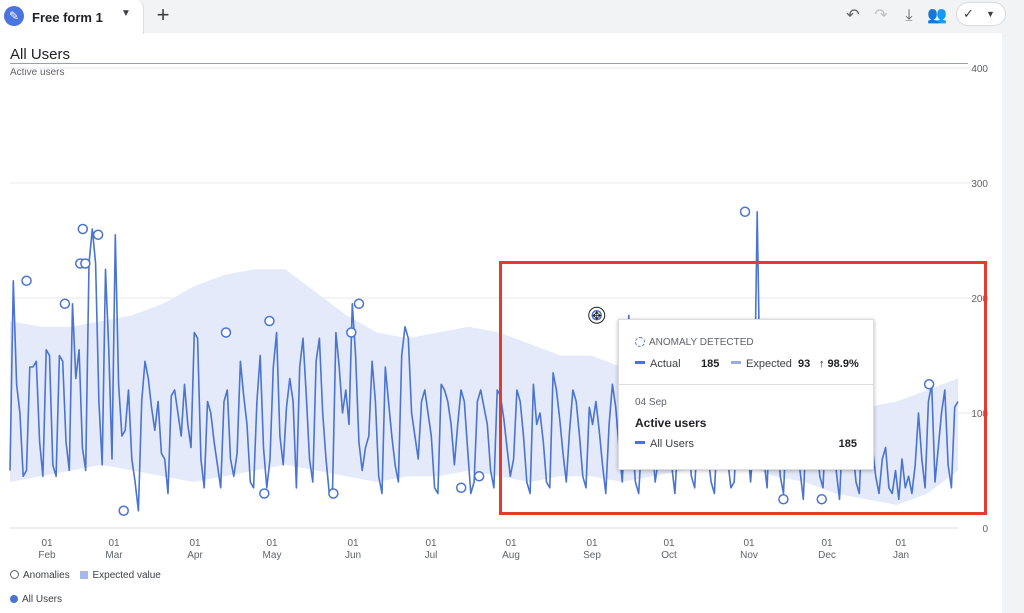 The height and width of the screenshot is (613, 1024). I want to click on anomaly-hover-ring, so click(597, 315).